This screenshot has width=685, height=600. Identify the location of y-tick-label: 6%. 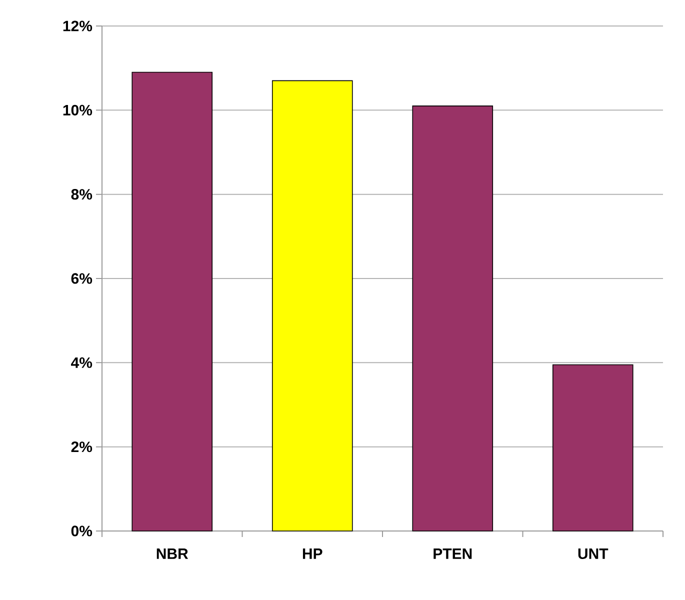
(81, 278).